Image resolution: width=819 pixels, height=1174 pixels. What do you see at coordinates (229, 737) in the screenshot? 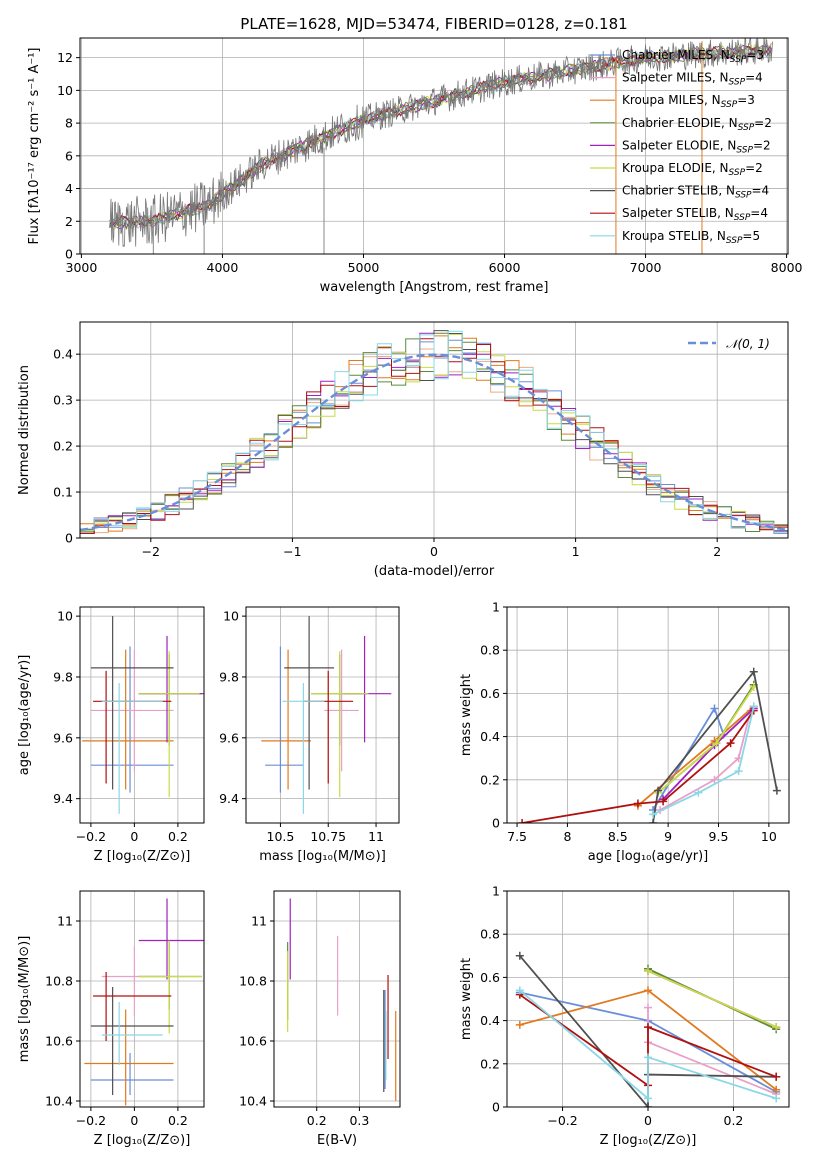
I see `y-tick-label: 9.6` at bounding box center [229, 737].